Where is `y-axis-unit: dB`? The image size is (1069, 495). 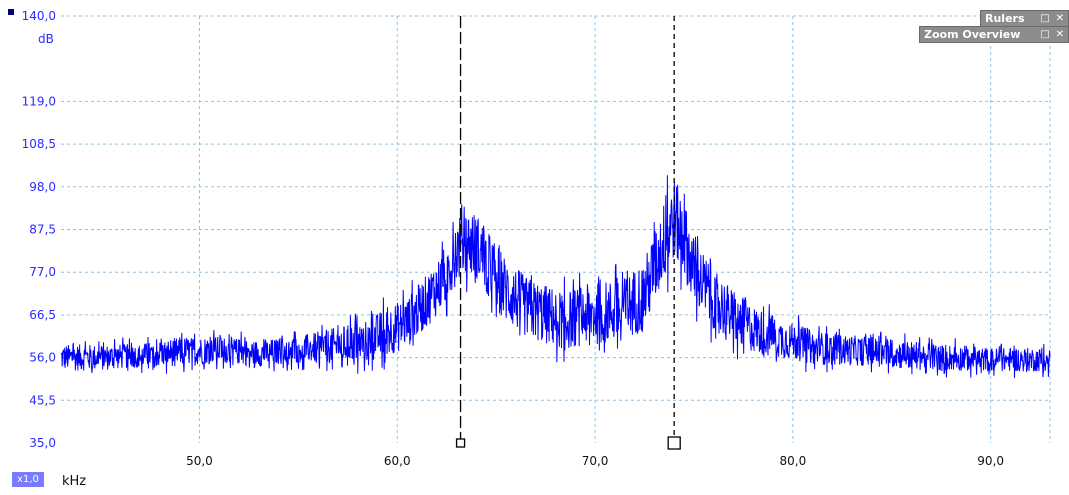 y-axis-unit: dB is located at coordinates (46, 39).